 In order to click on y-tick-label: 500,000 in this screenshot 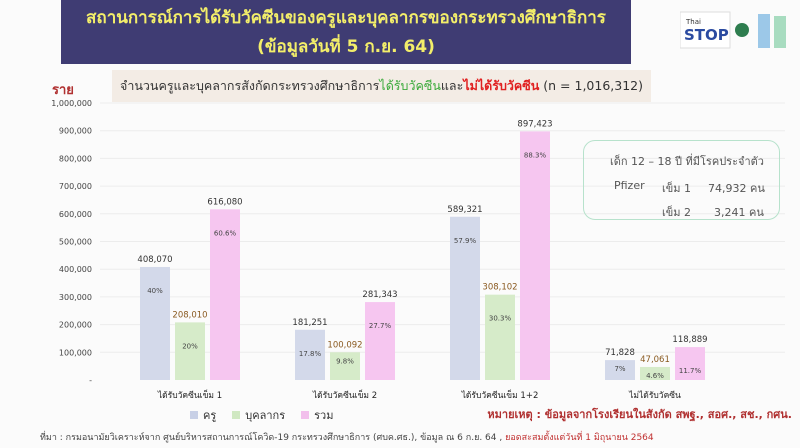, I will do `click(75, 242)`.